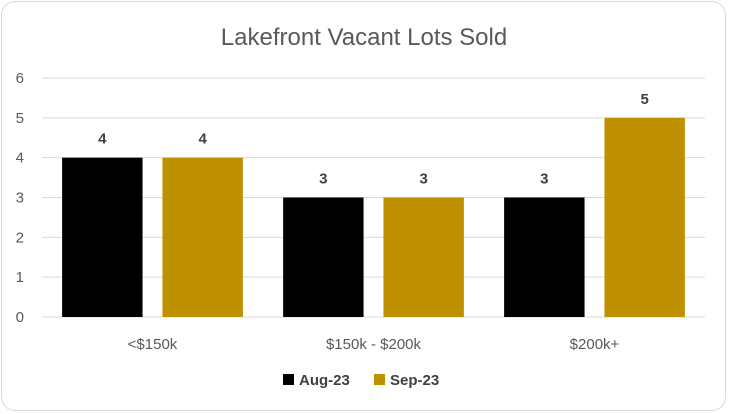 The width and height of the screenshot is (729, 414). What do you see at coordinates (153, 344) in the screenshot?
I see `x-tick-label: <$150k` at bounding box center [153, 344].